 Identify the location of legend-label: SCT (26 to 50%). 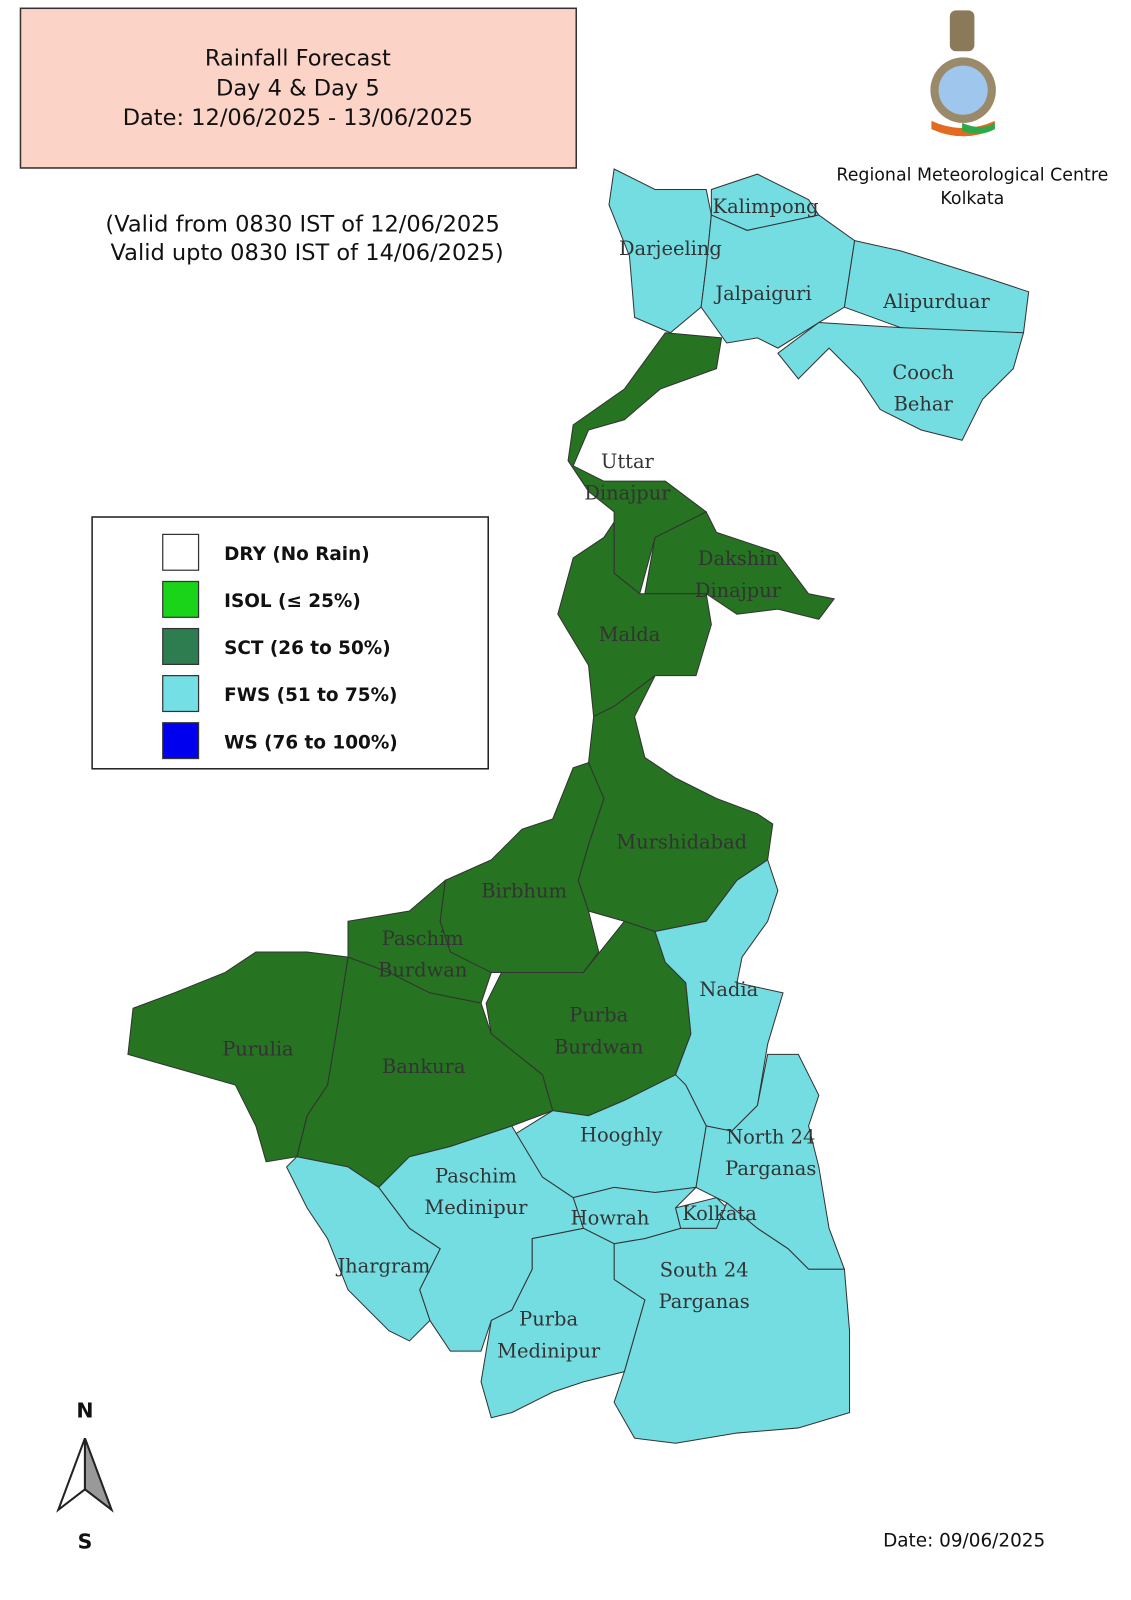
(307, 648).